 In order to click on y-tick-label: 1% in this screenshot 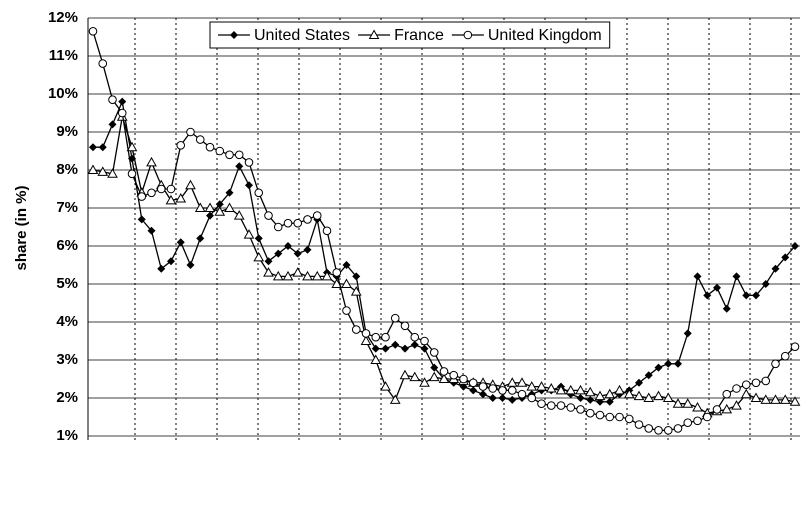, I will do `click(67, 435)`.